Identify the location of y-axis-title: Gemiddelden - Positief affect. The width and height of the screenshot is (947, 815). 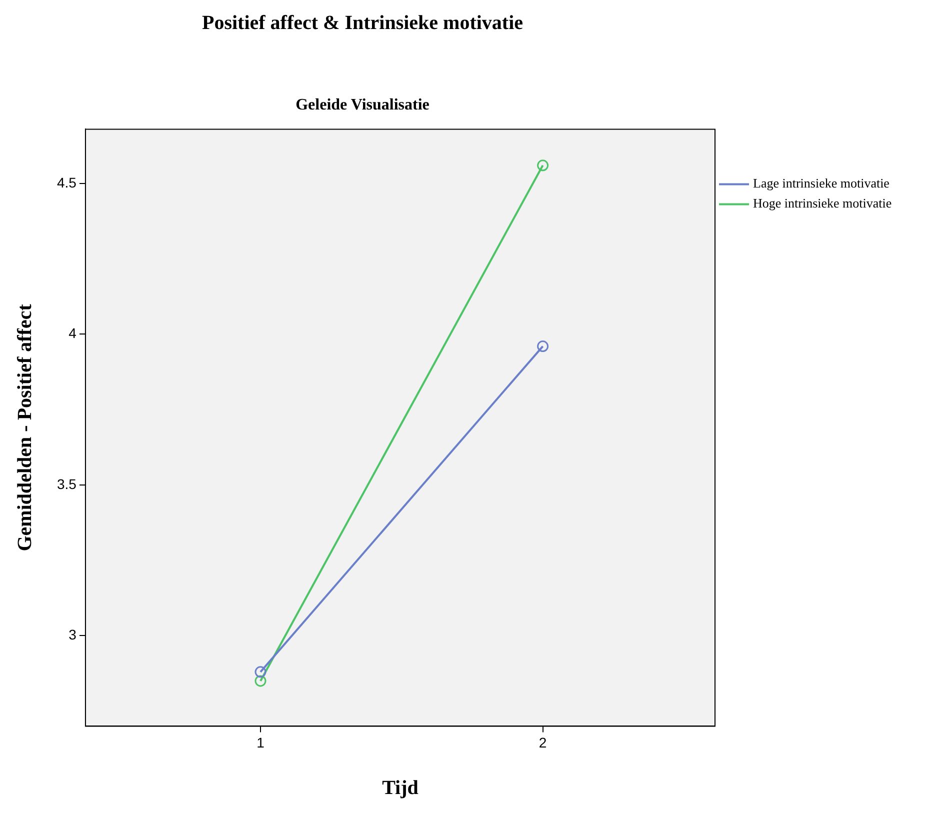
(25, 428).